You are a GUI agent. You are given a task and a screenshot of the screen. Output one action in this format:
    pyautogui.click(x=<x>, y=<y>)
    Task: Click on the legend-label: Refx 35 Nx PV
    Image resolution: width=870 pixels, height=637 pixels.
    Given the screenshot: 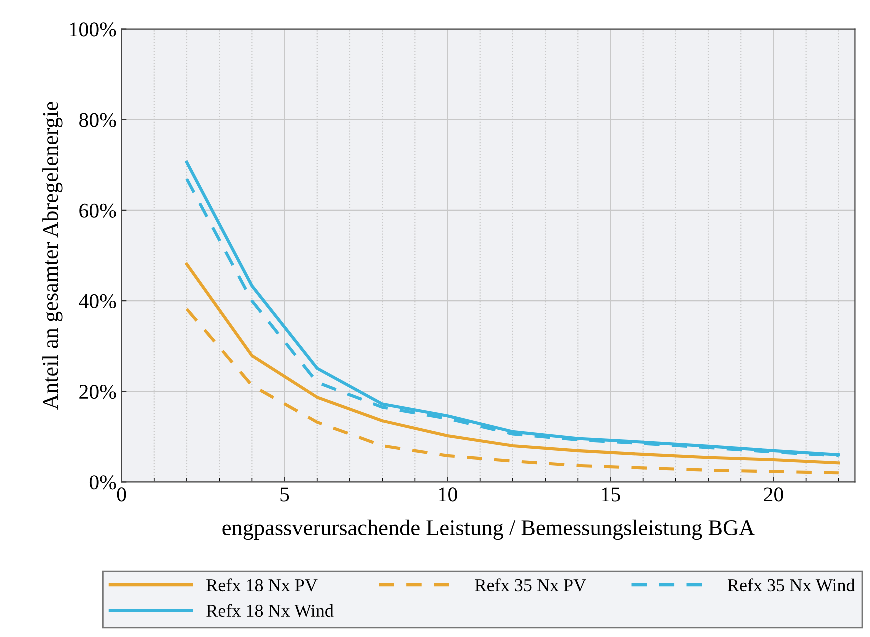 What is the action you would take?
    pyautogui.click(x=530, y=585)
    